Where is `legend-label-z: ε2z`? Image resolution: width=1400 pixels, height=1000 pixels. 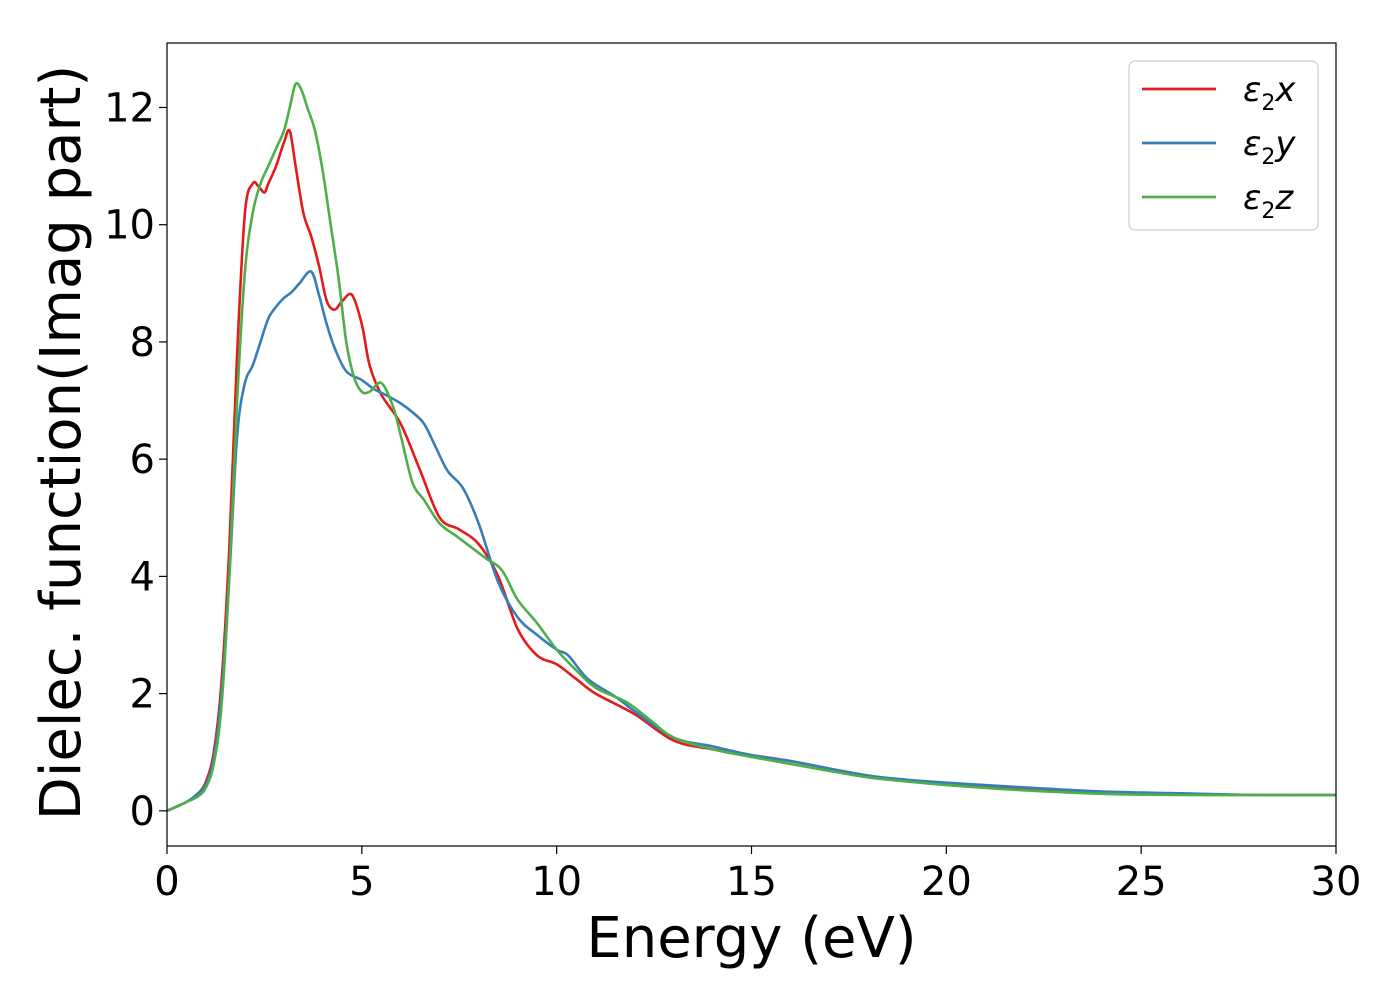 legend-label-z: ε2z is located at coordinates (1268, 201).